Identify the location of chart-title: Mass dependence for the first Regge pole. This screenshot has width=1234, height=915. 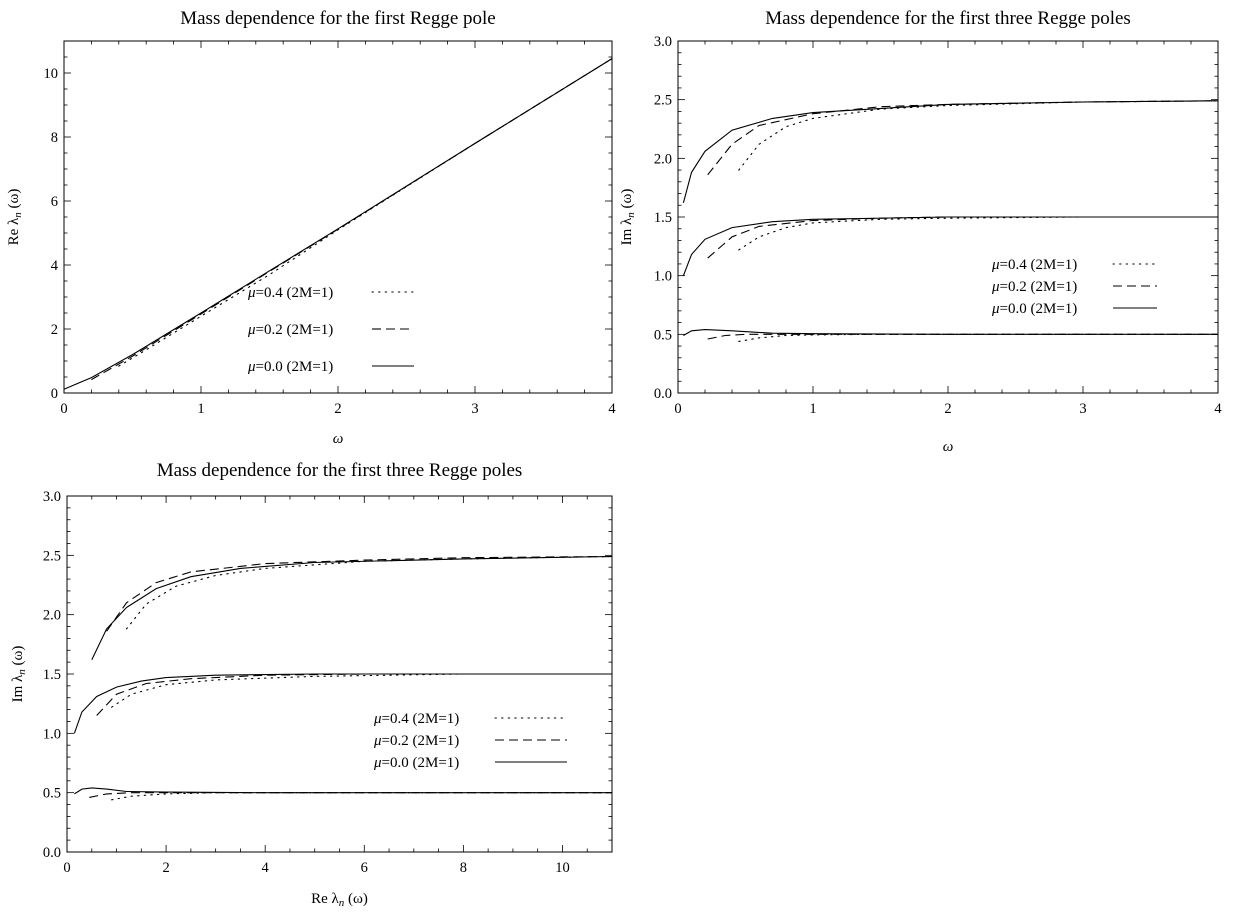
(338, 18).